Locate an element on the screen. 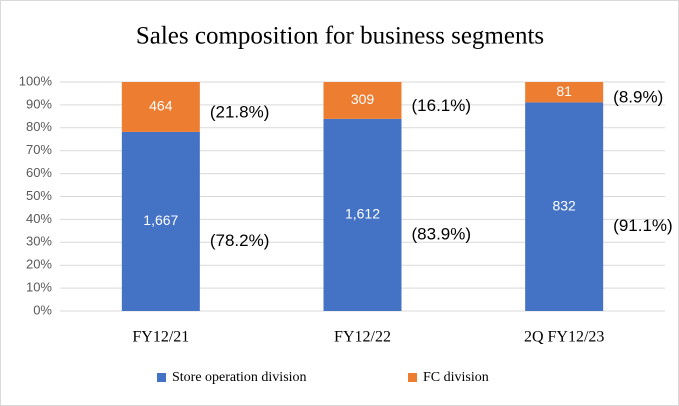 This screenshot has width=679, height=406. y-tick-label: 70% is located at coordinates (39, 149).